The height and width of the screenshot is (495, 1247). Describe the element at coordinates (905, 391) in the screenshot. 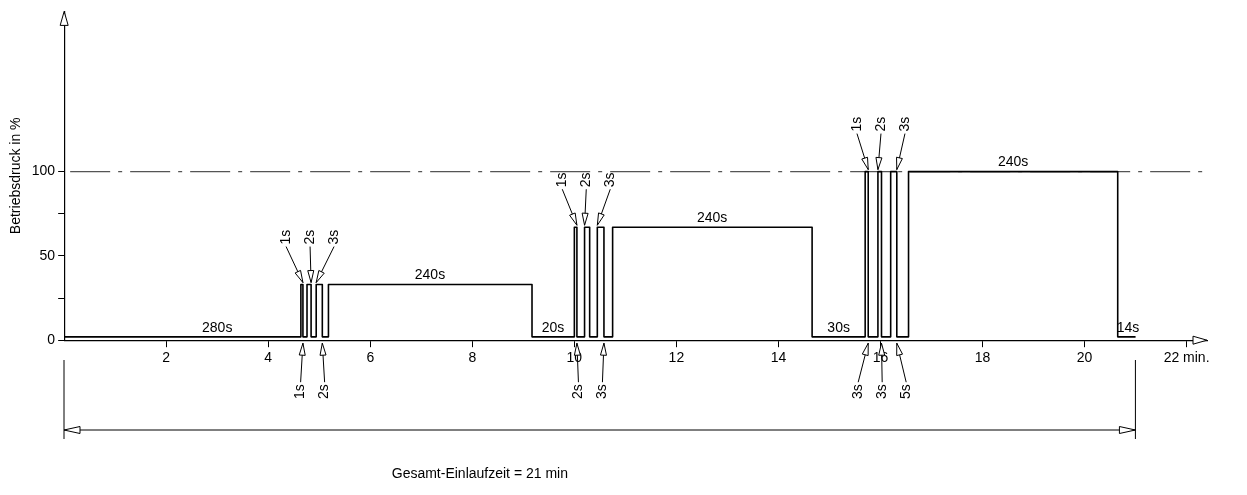

I see `annotation: 5s` at that location.